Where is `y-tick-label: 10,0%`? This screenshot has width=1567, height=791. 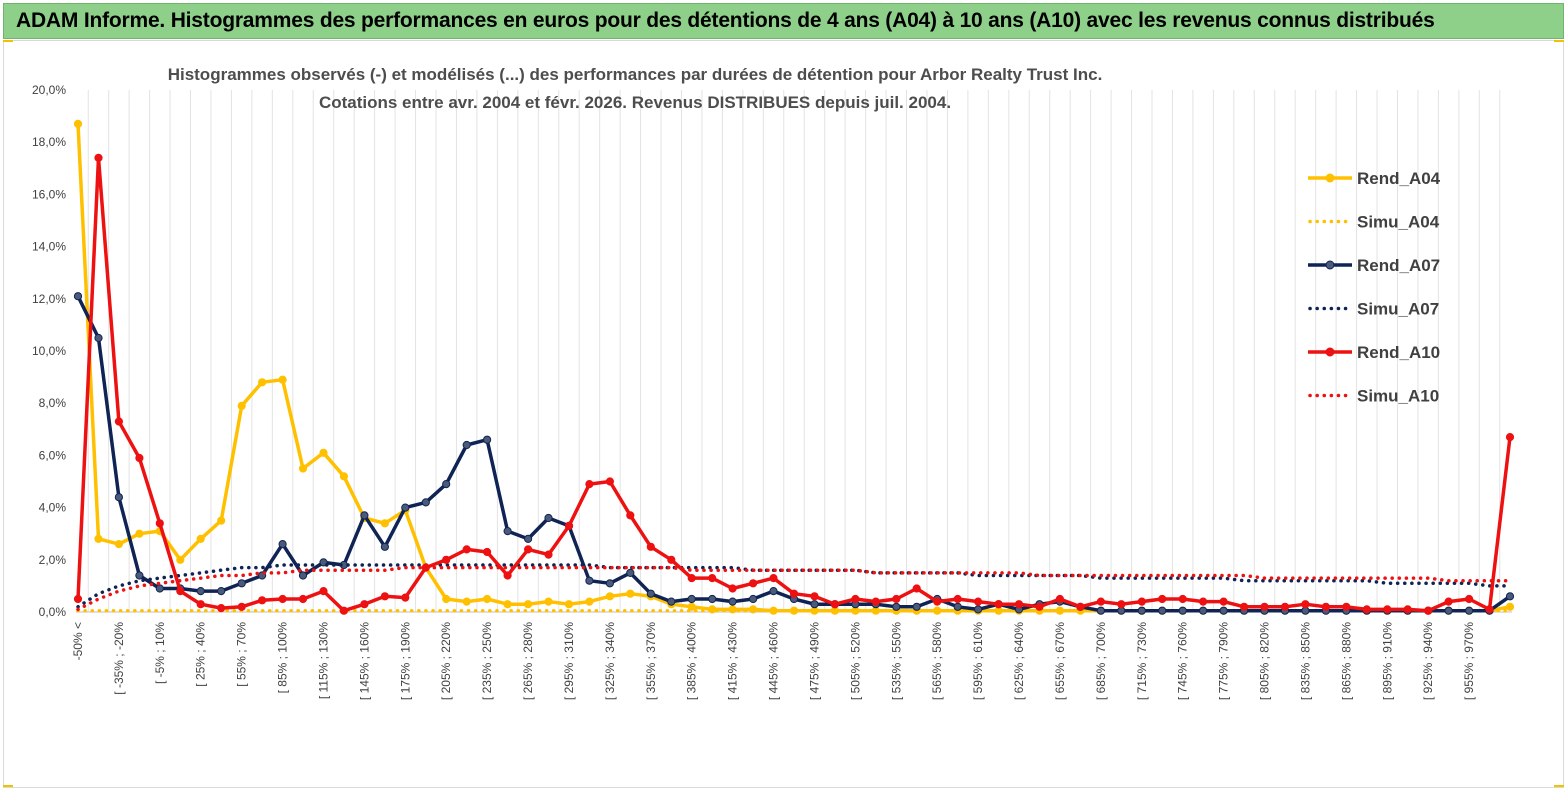
y-tick-label: 10,0% is located at coordinates (49, 351).